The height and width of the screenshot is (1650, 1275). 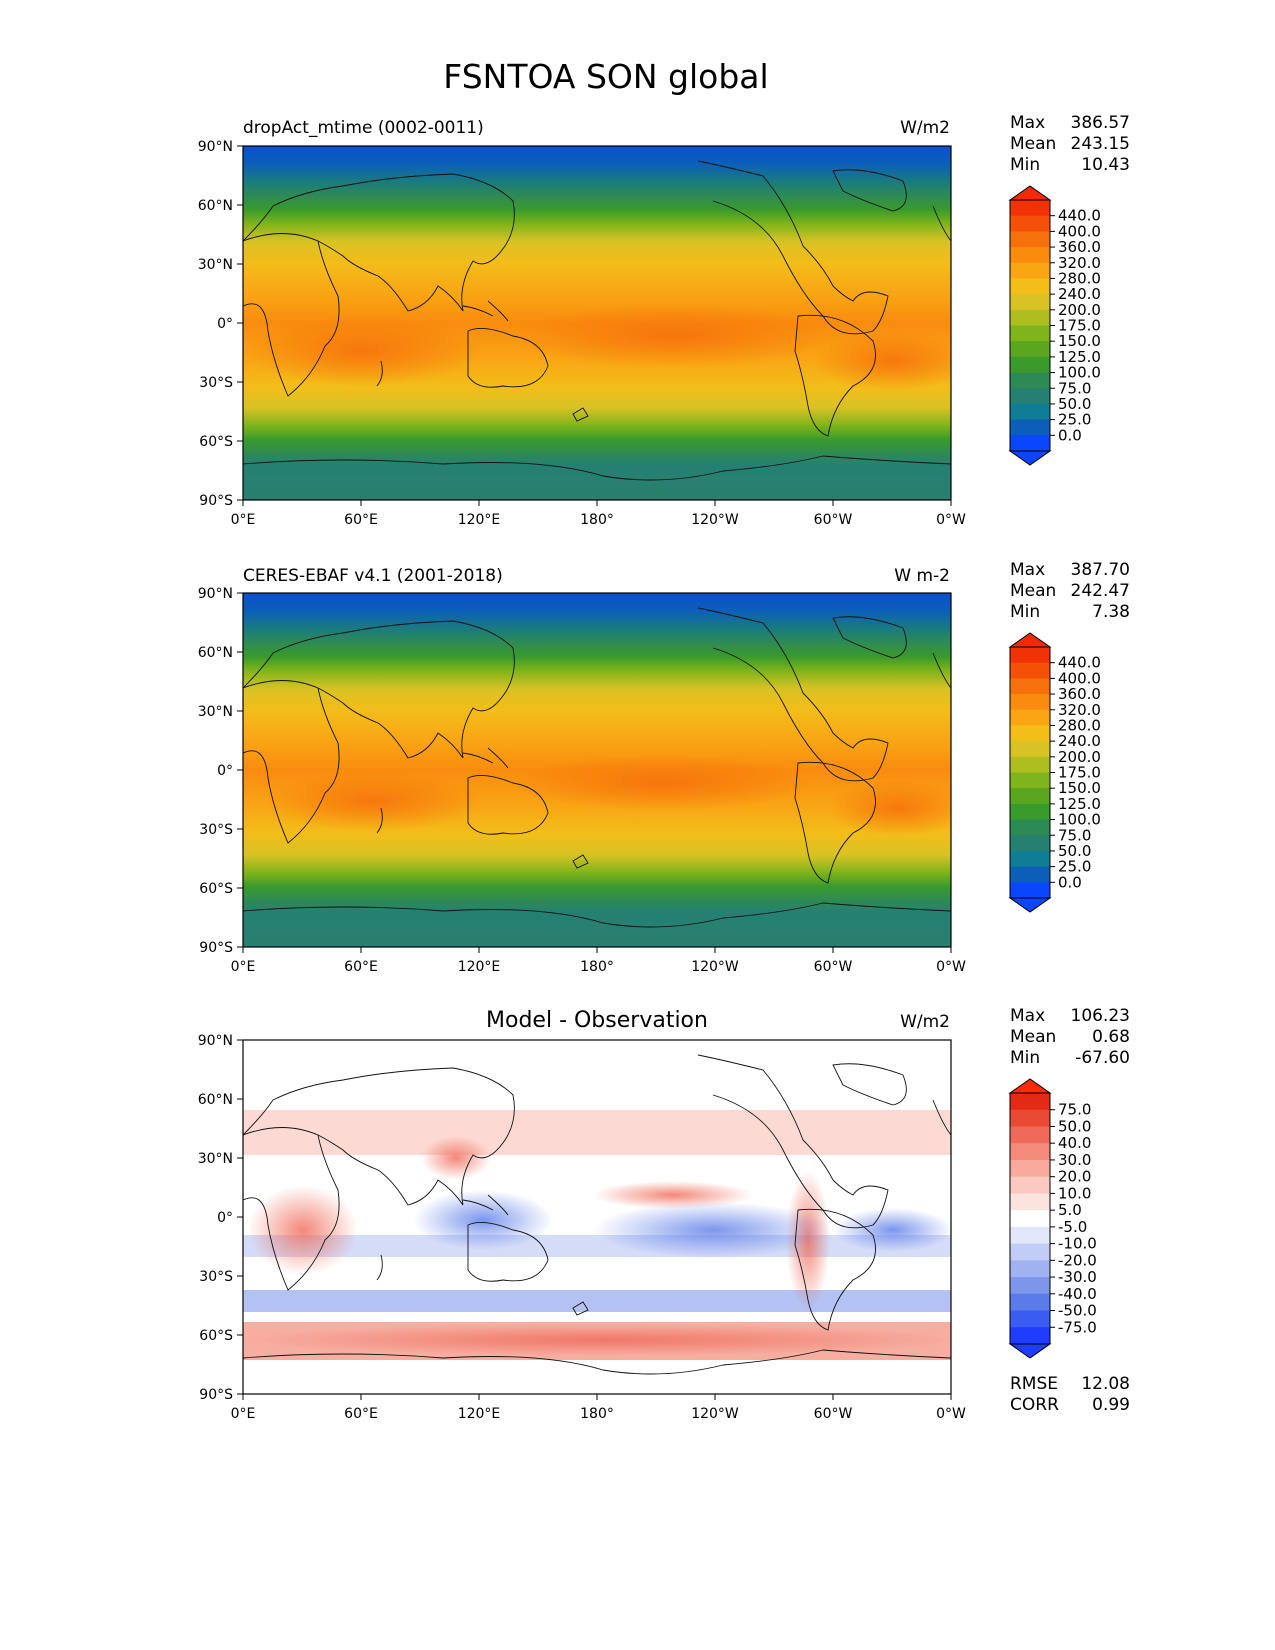 What do you see at coordinates (1074, 1160) in the screenshot?
I see `colorbar-level-label: 30.0` at bounding box center [1074, 1160].